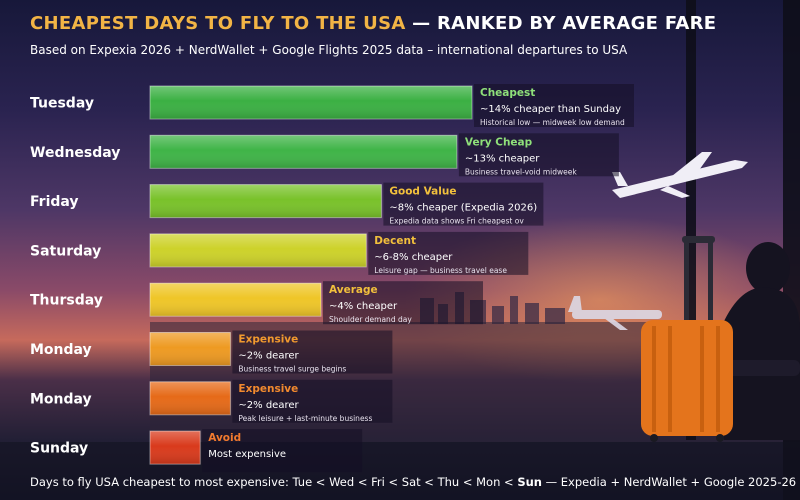  I want to click on tier-label: Average, so click(353, 290).